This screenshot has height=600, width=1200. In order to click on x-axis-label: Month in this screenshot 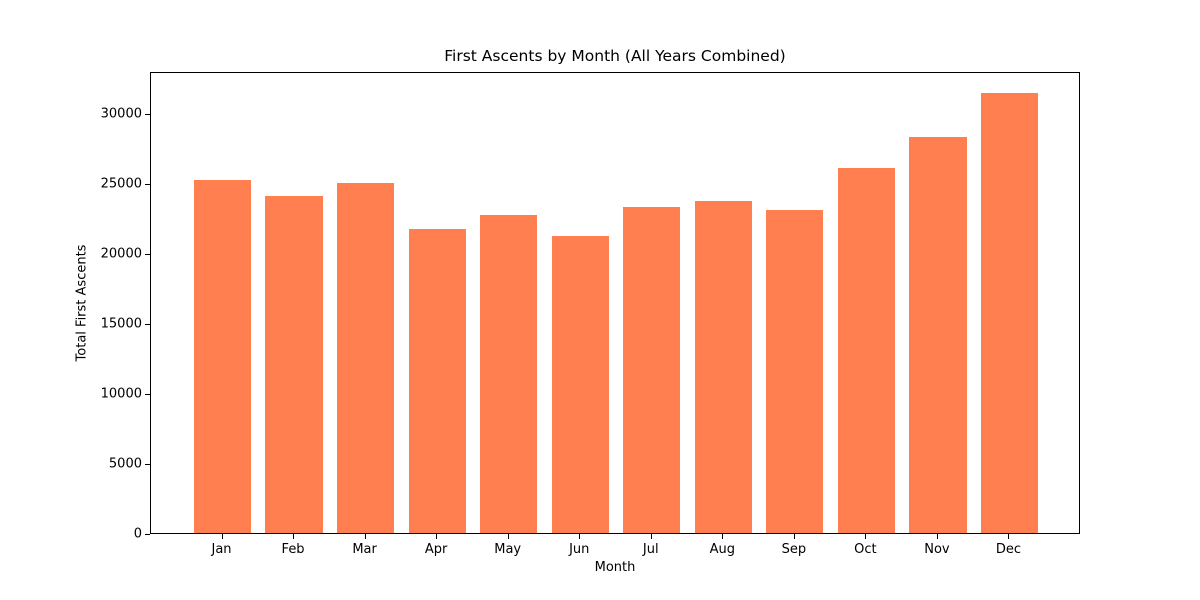, I will do `click(615, 567)`.